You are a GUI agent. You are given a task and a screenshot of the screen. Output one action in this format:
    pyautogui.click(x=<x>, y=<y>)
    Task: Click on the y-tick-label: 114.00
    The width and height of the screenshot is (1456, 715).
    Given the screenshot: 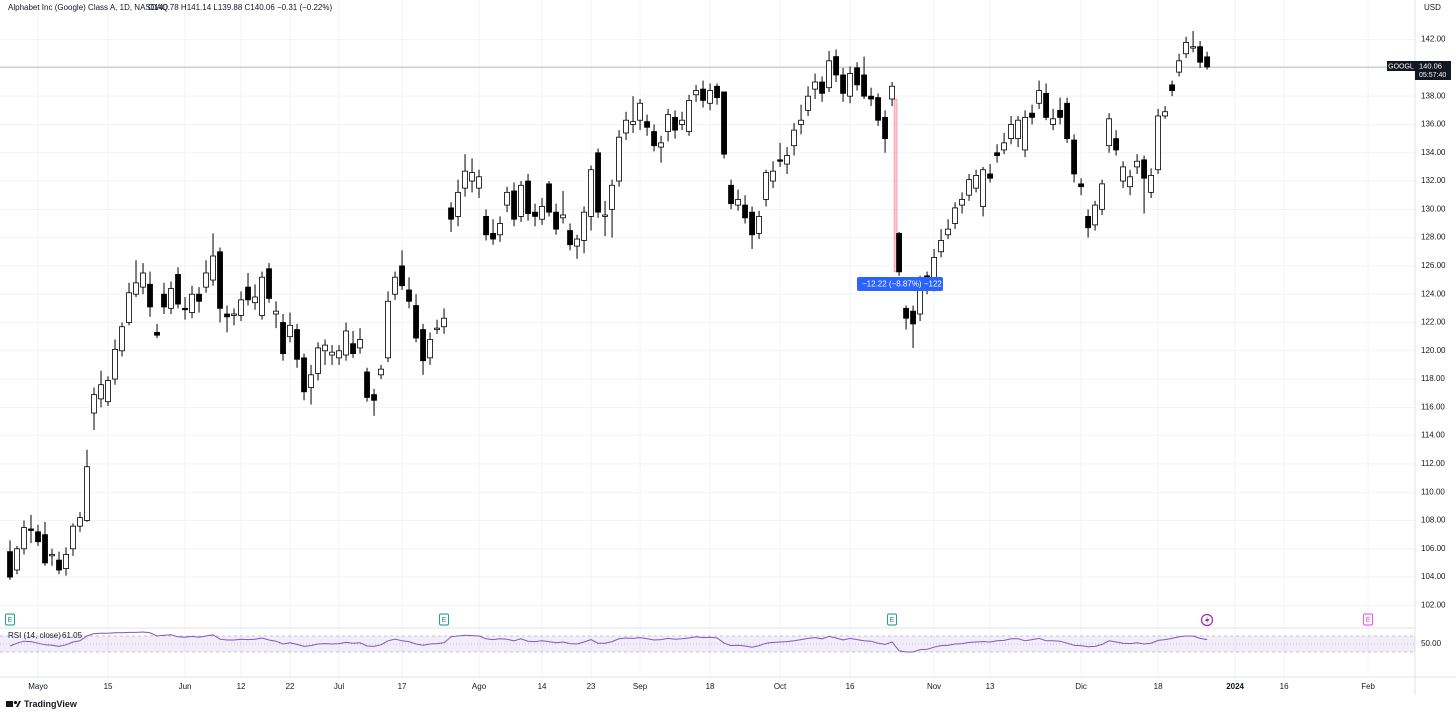 What is the action you would take?
    pyautogui.click(x=1433, y=435)
    